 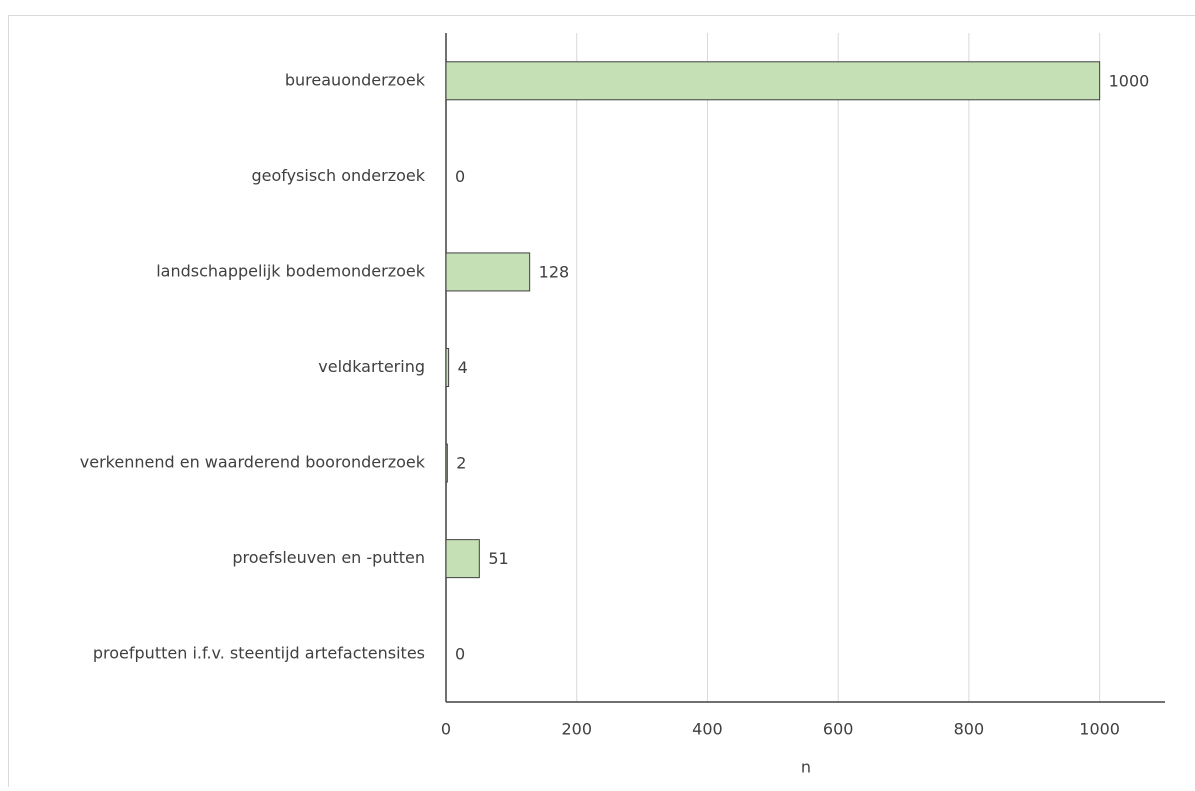 I want to click on y-tick-label: bureauonderzoek, so click(x=355, y=79).